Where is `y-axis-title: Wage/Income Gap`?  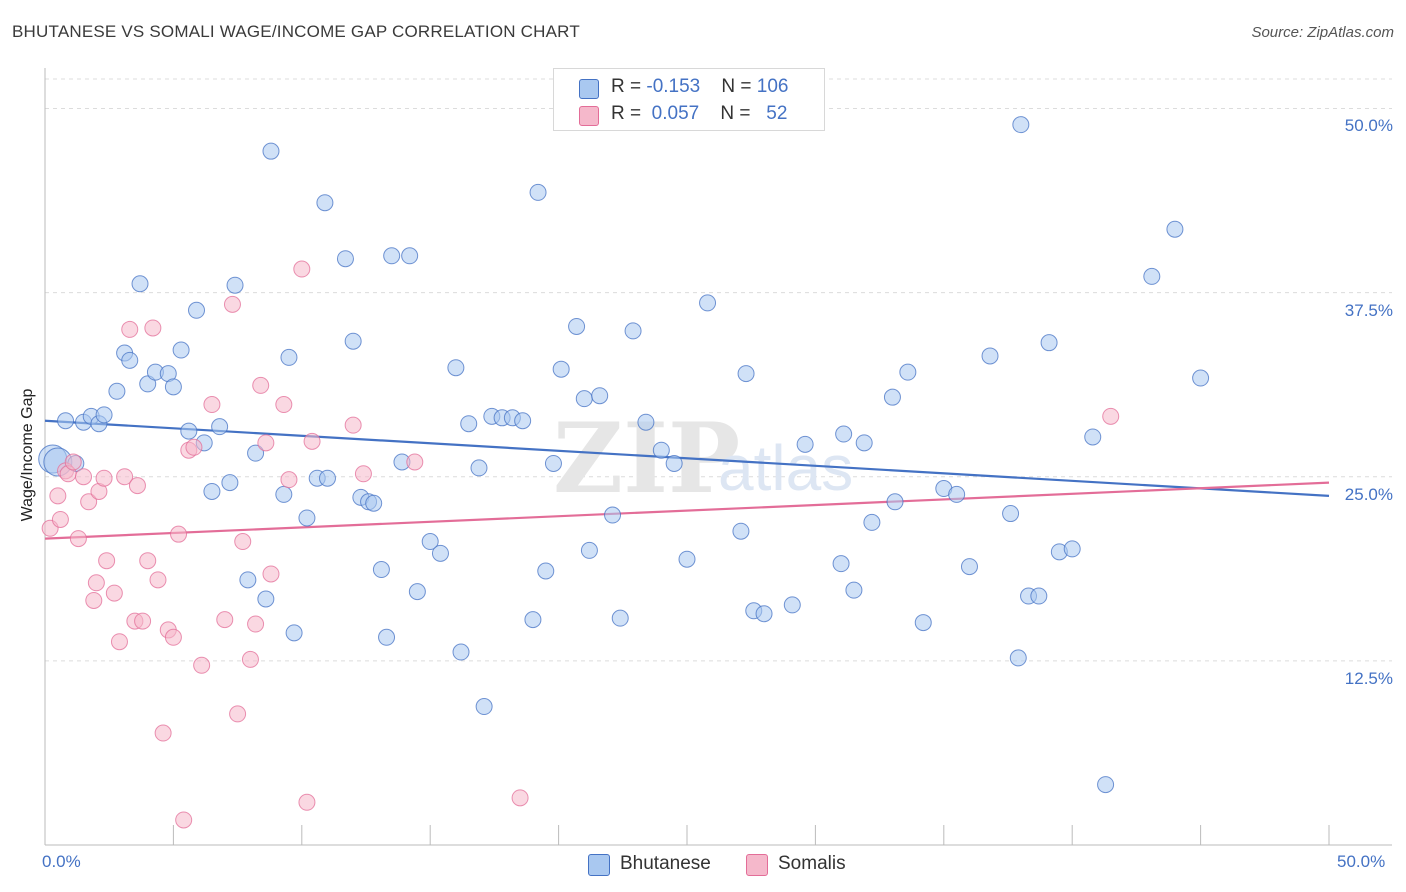 y-axis-title: Wage/Income Gap is located at coordinates (27, 455).